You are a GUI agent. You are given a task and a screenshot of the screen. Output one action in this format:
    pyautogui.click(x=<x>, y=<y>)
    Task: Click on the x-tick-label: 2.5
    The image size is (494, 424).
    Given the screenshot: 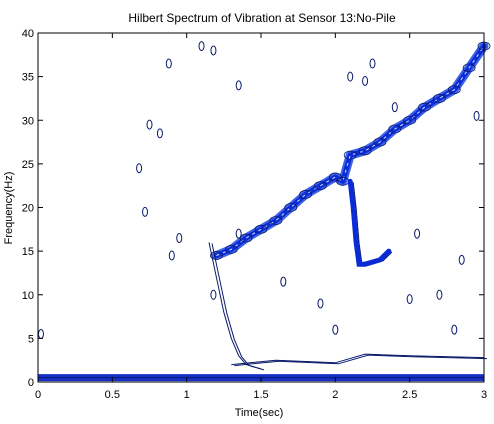 What is the action you would take?
    pyautogui.click(x=409, y=395)
    